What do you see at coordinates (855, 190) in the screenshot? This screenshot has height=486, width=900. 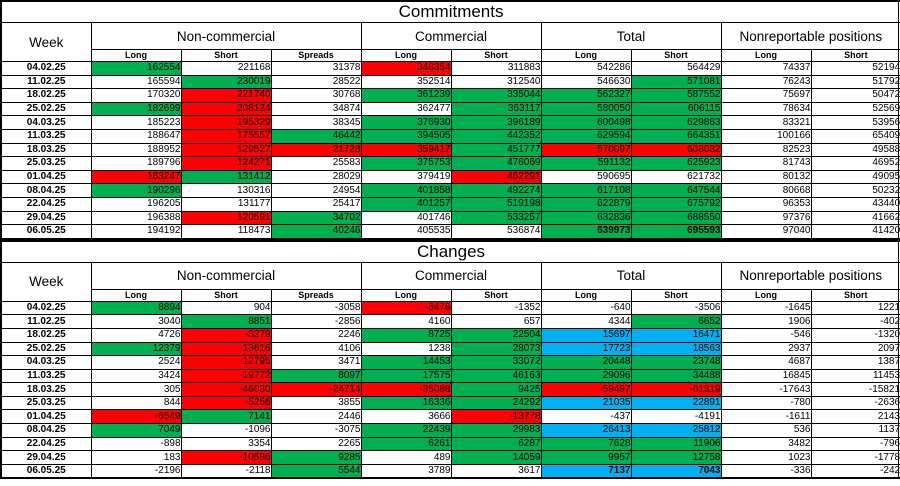 I see `data-cell: 50232` at bounding box center [855, 190].